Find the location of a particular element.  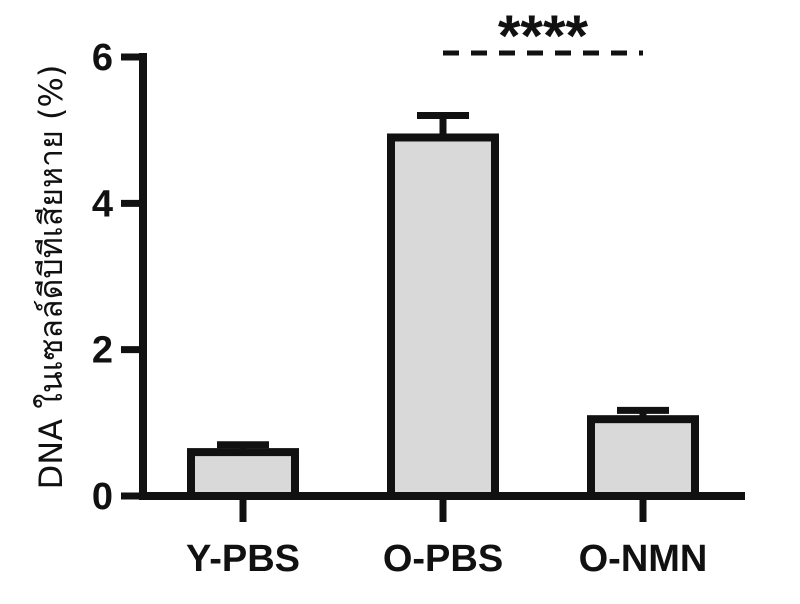

significance-label: **** is located at coordinates (543, 36).